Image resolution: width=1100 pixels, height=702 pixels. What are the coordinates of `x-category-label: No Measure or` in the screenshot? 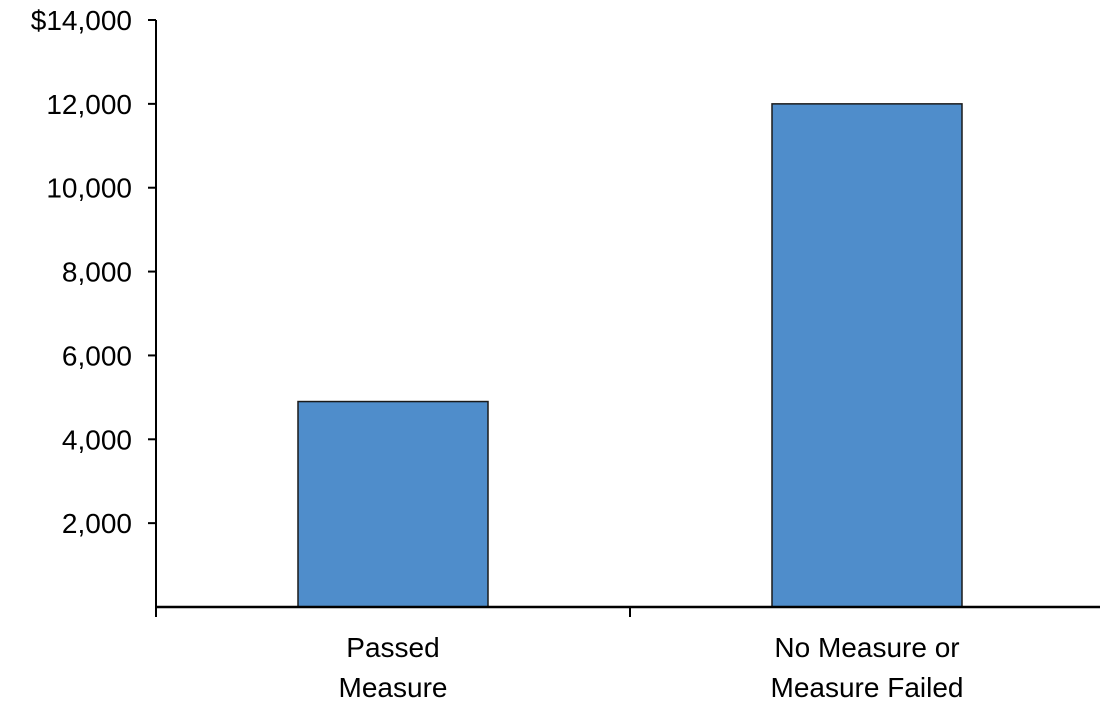 It's located at (866, 647).